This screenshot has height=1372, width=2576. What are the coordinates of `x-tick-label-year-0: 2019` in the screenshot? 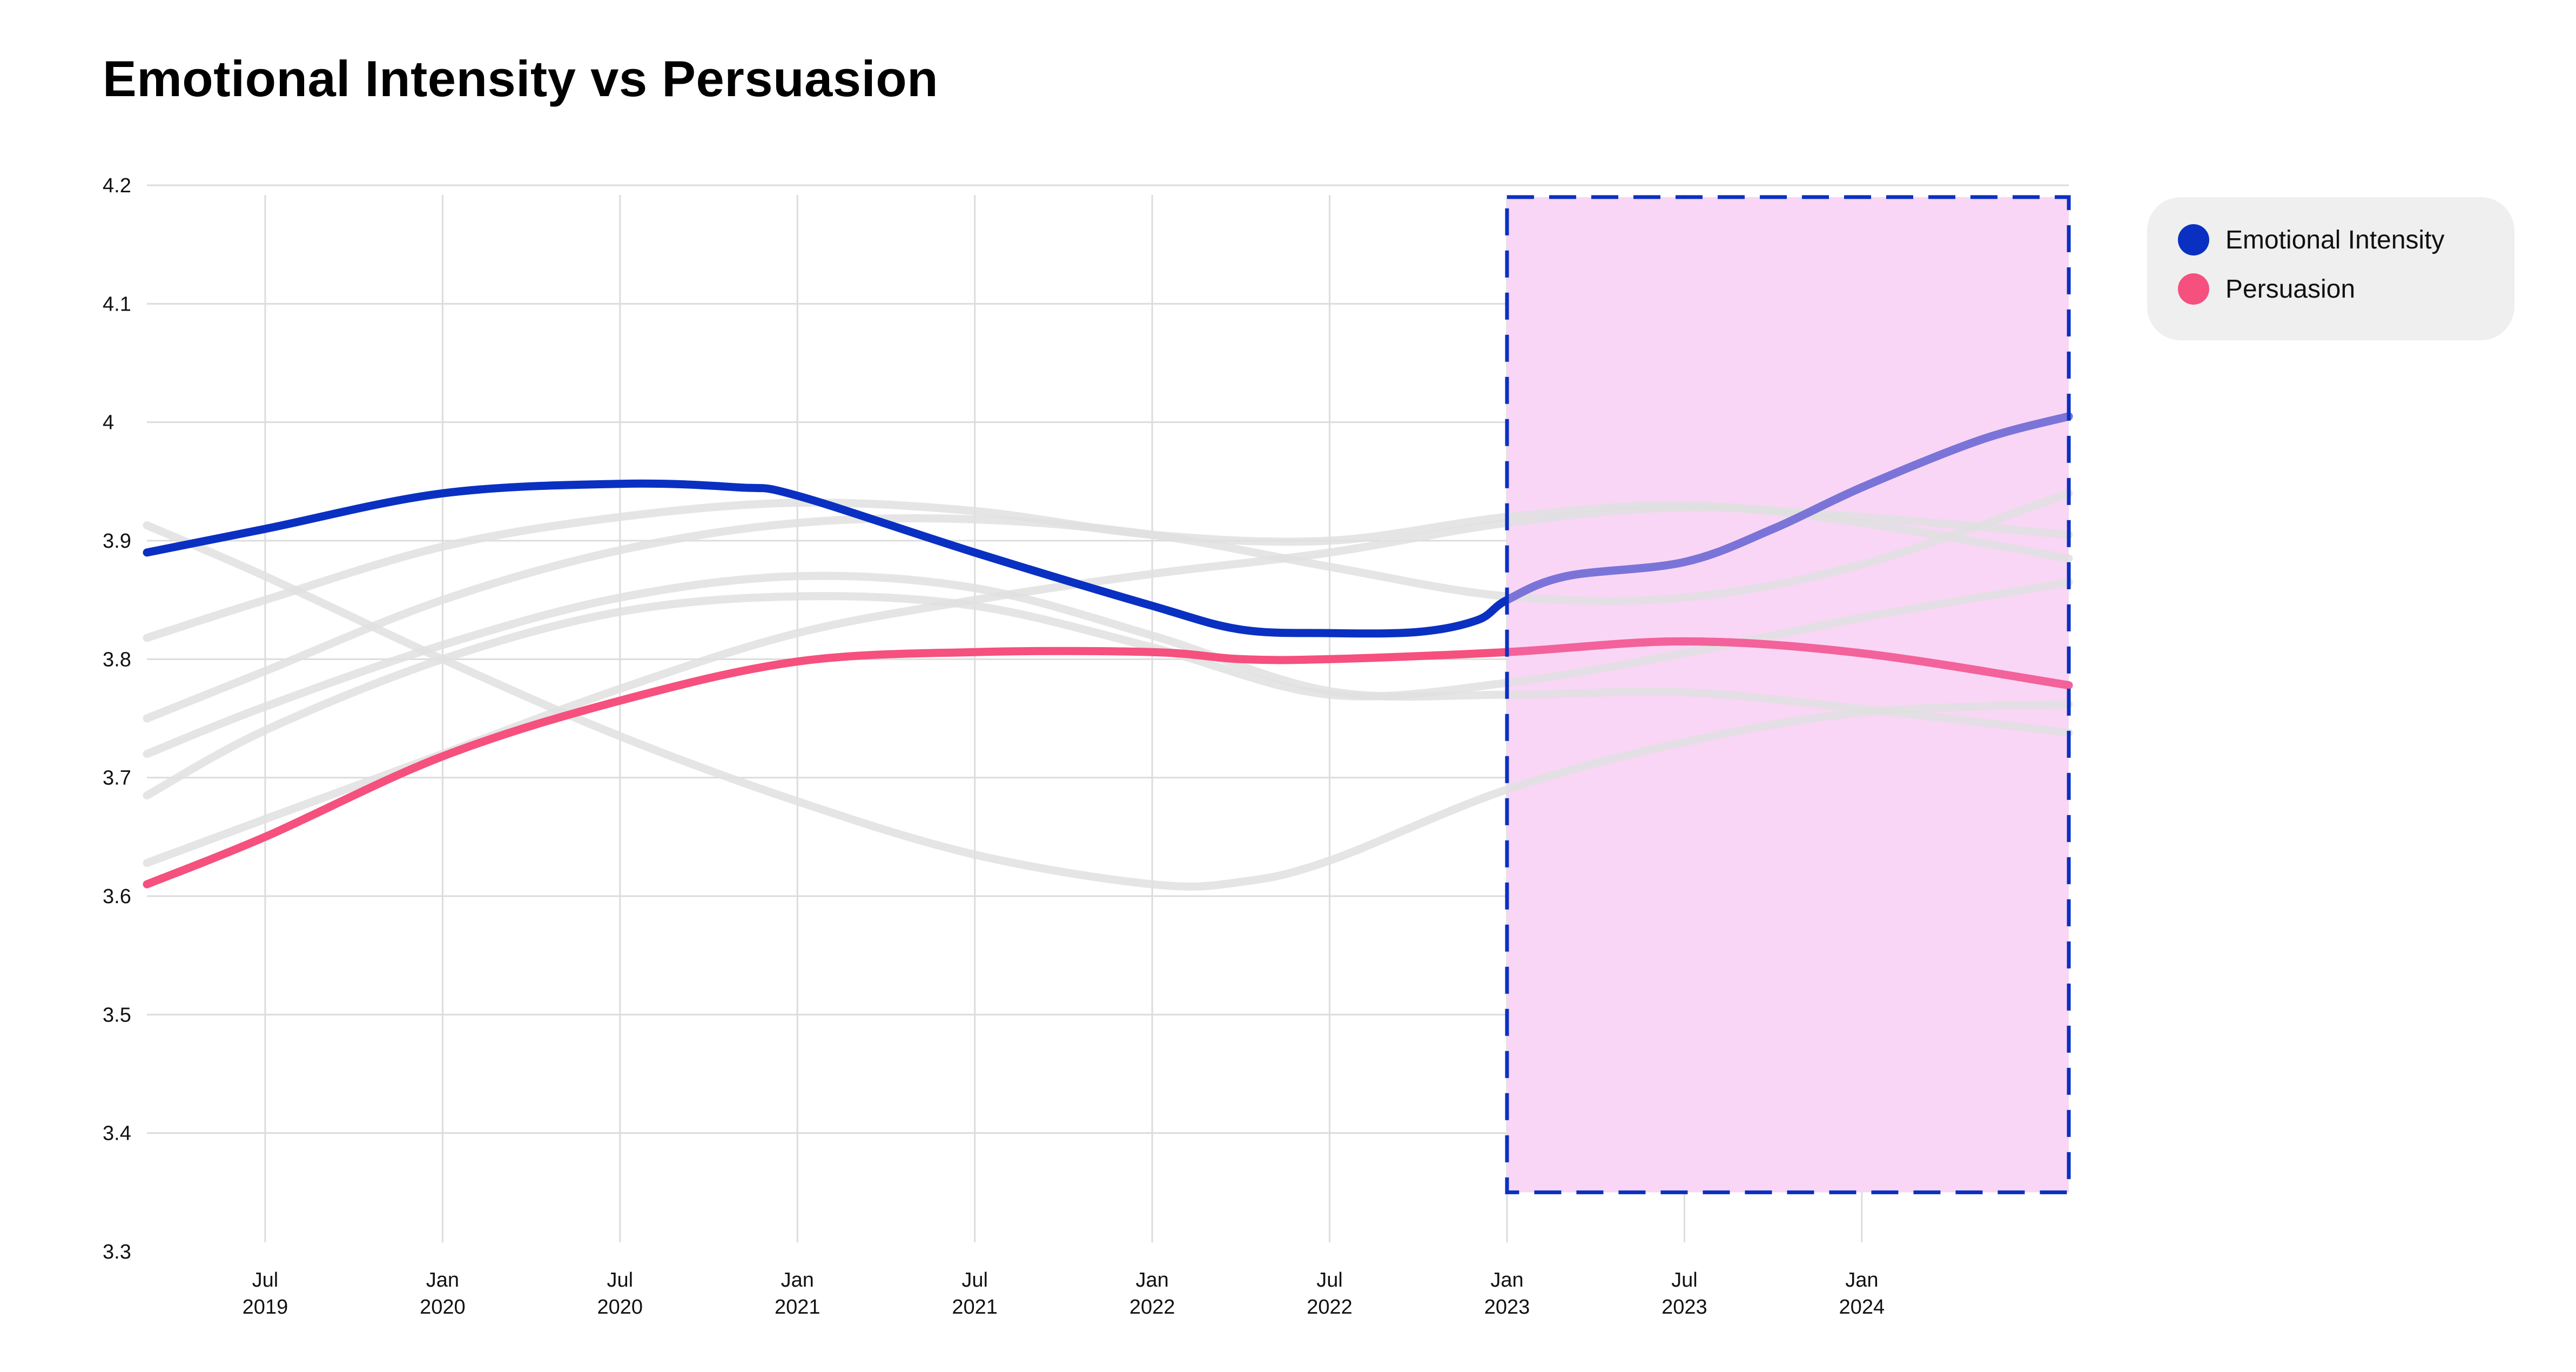 It's located at (265, 1307).